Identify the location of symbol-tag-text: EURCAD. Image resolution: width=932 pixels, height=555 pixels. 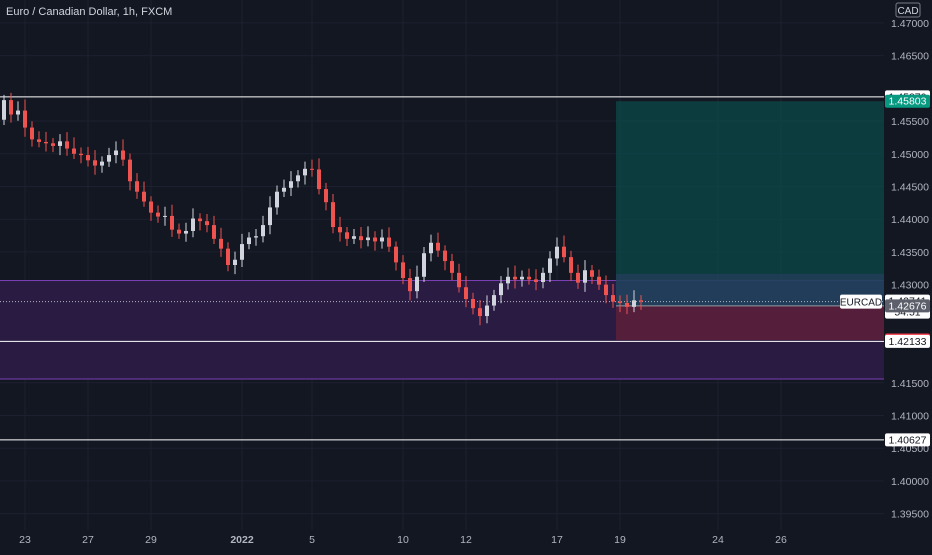
(861, 303).